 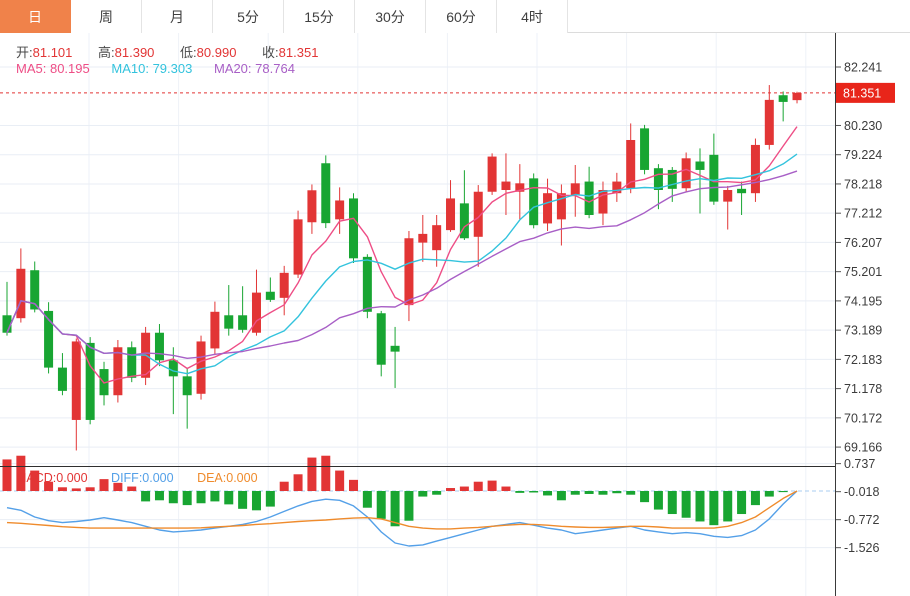 I want to click on tab-15min: 15分, so click(x=319, y=16).